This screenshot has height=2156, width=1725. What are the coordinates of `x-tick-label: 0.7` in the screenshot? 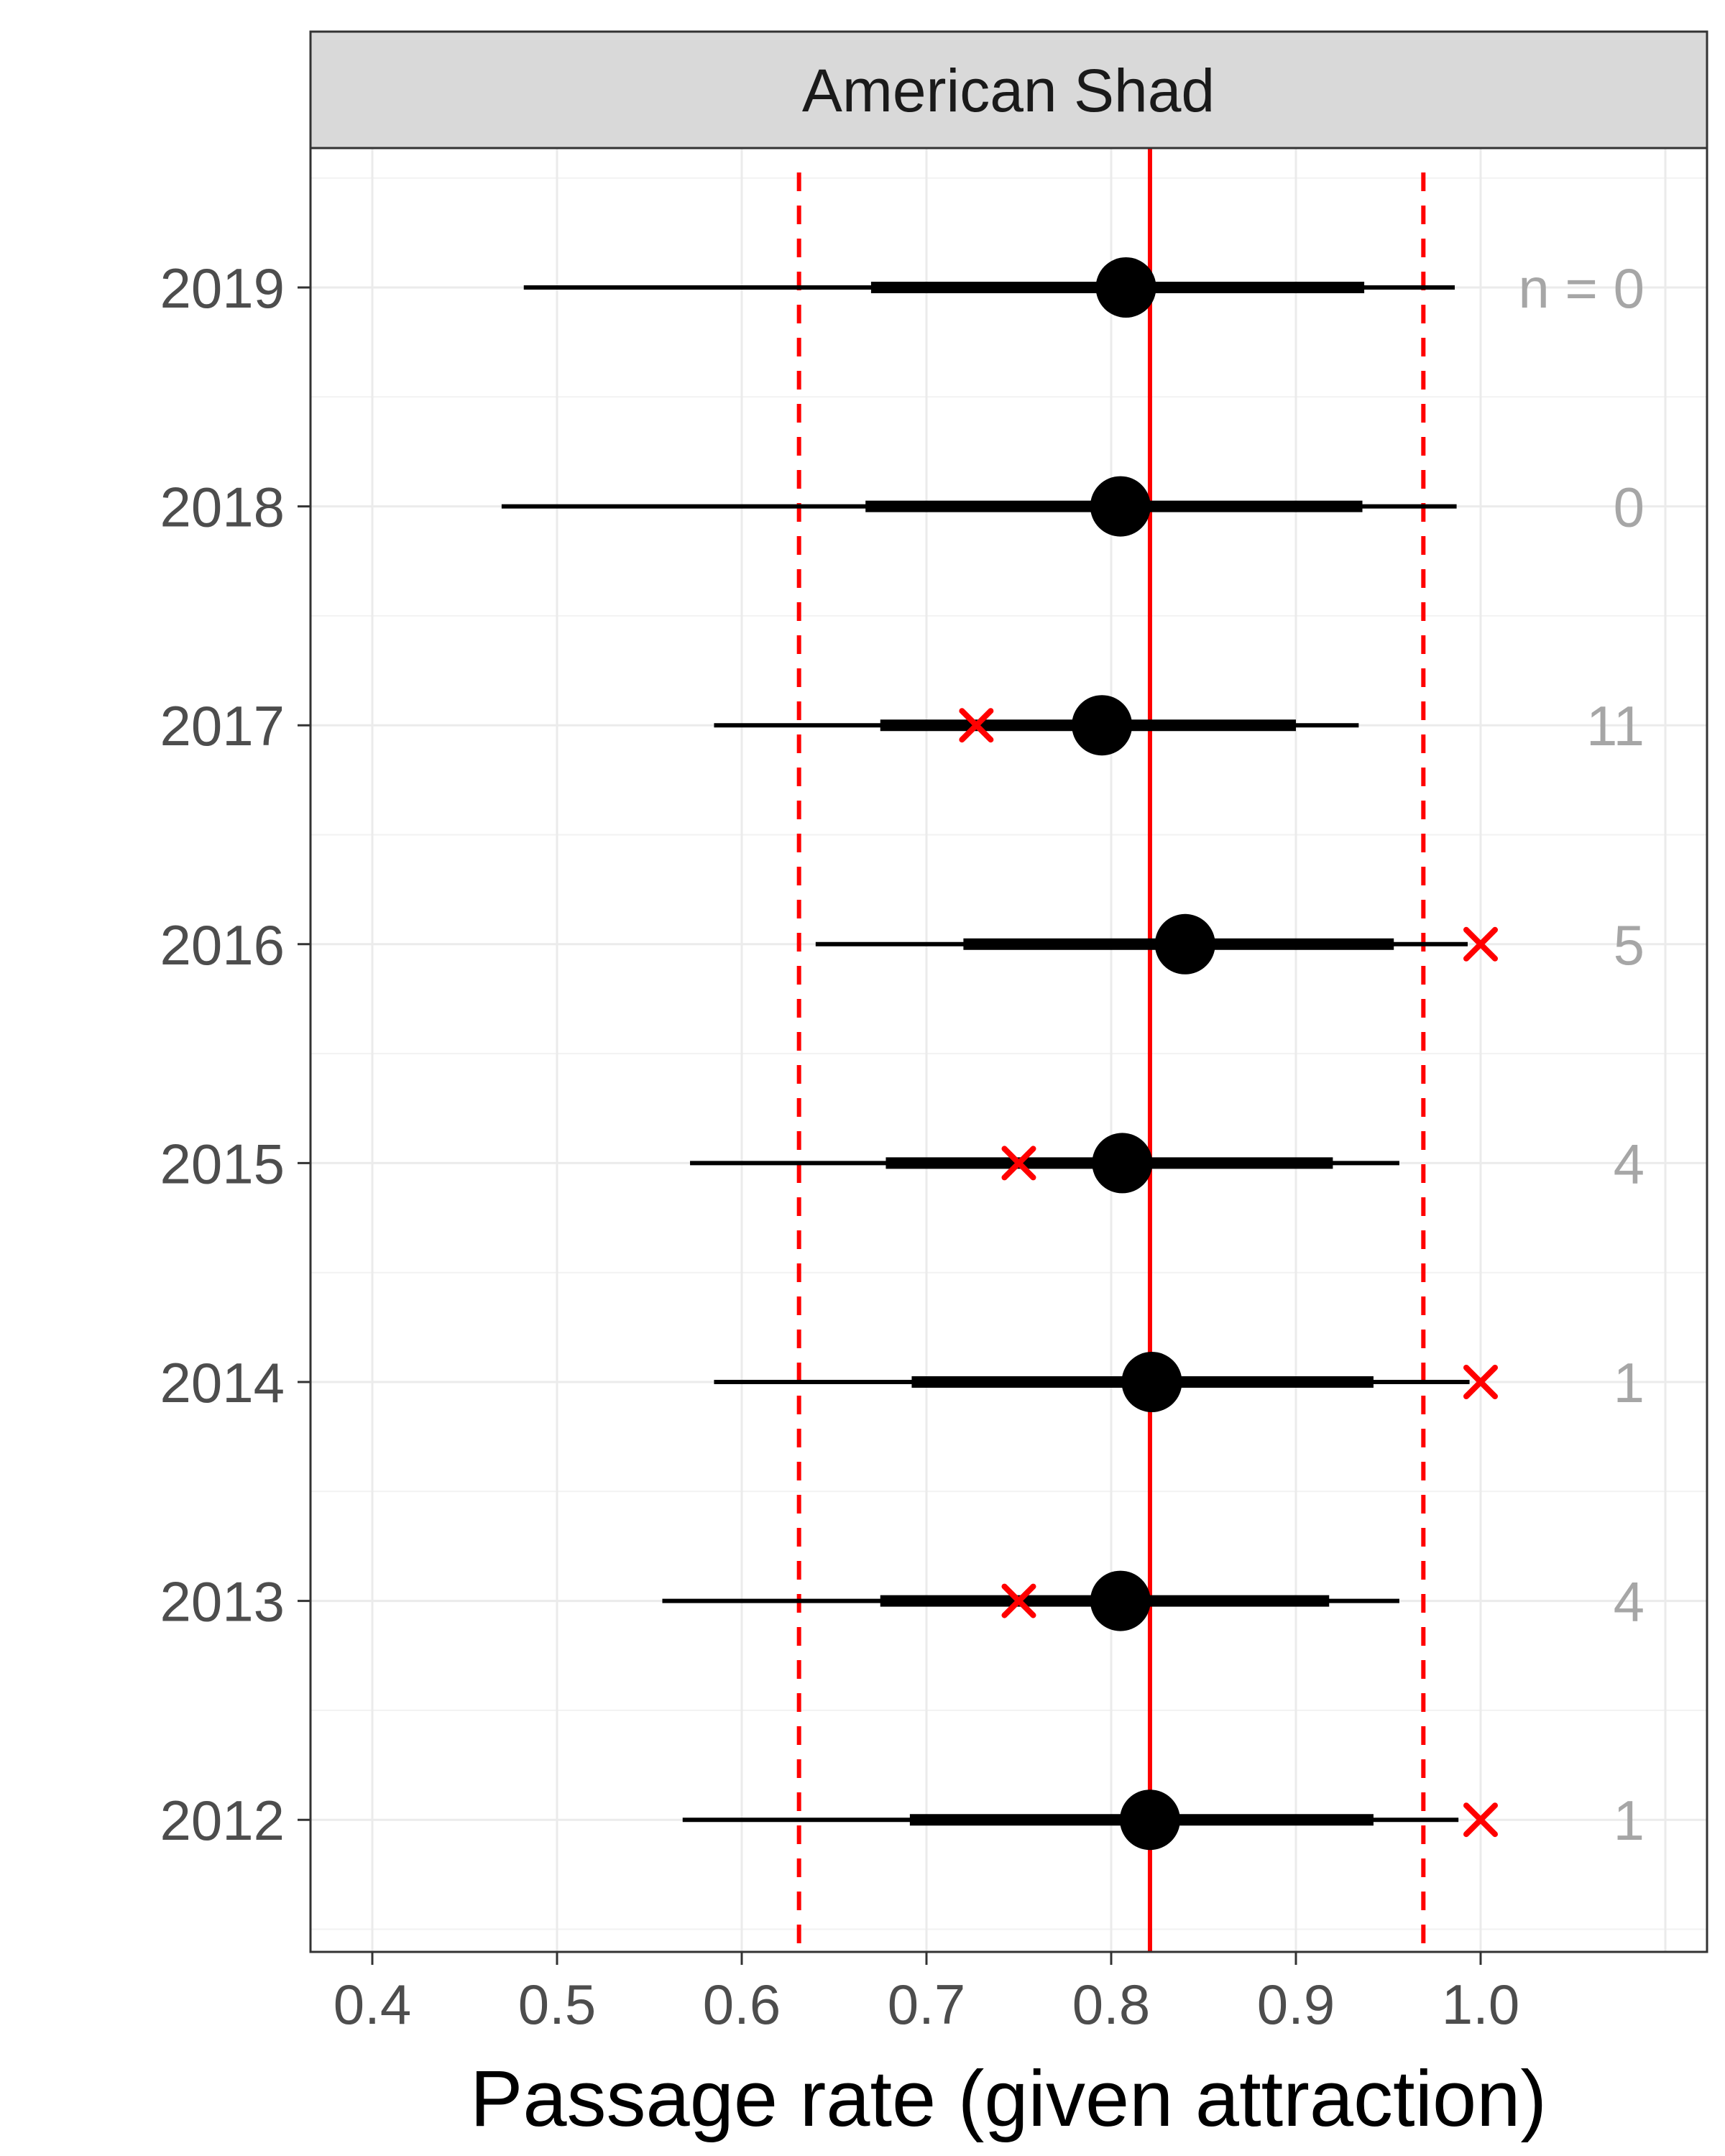 It's located at (926, 2004).